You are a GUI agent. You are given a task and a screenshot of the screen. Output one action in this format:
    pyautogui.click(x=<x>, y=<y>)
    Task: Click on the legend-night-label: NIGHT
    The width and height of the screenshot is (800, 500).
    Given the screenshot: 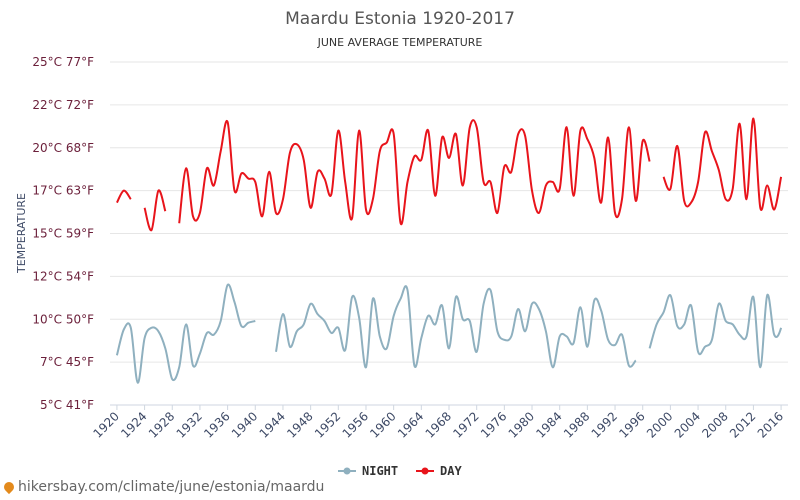 What is the action you would take?
    pyautogui.click(x=380, y=471)
    